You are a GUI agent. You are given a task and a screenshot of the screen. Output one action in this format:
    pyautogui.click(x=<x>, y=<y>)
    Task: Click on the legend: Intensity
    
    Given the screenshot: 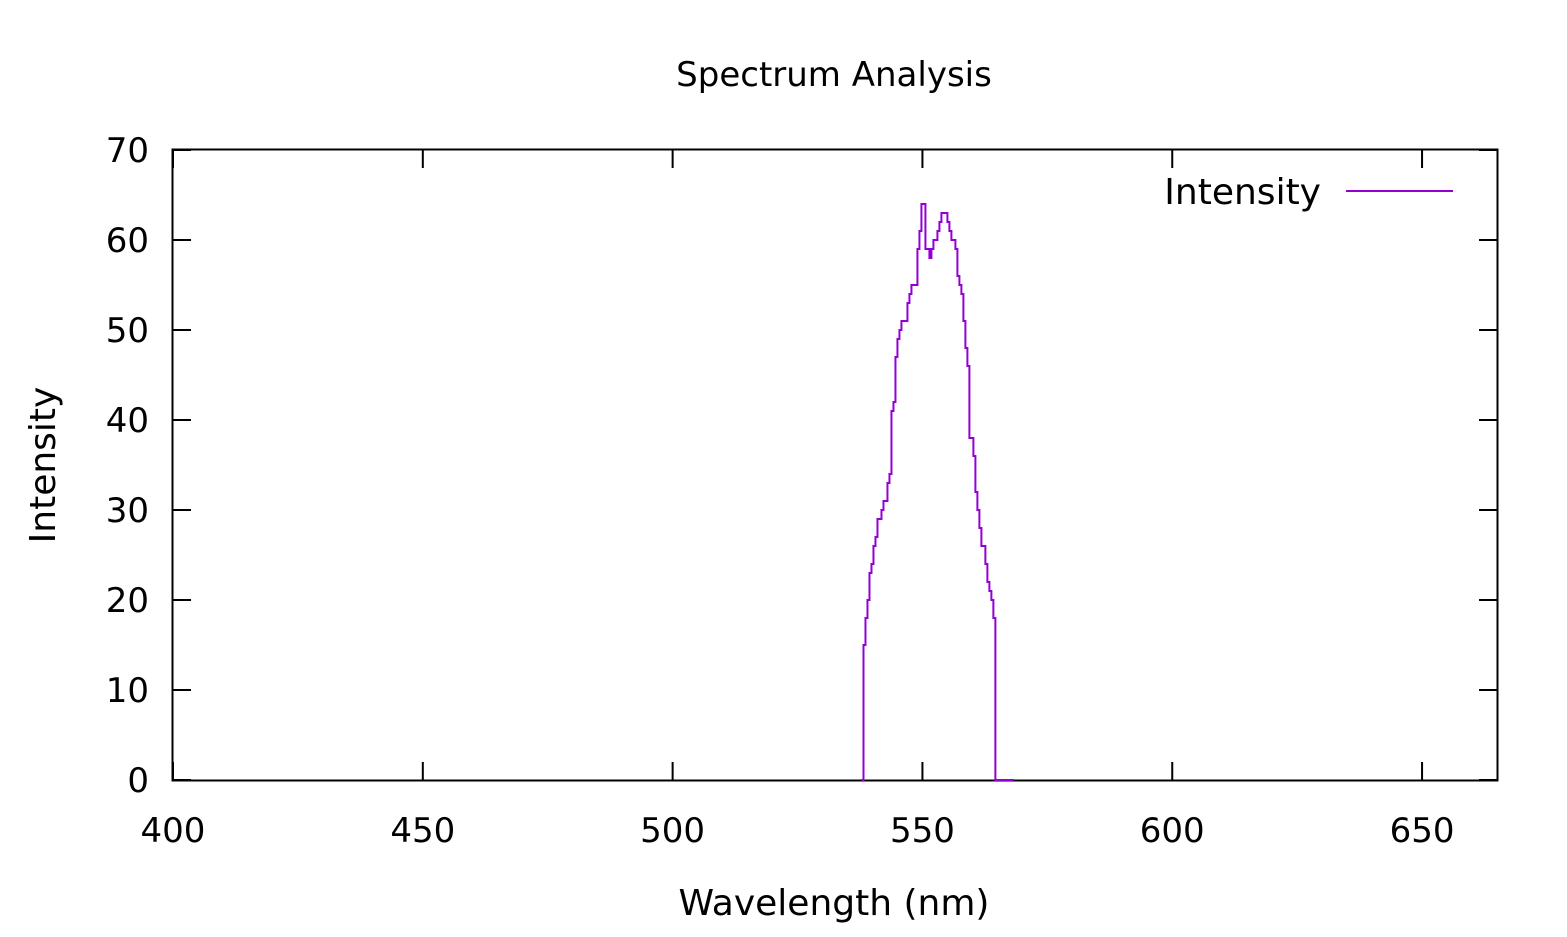 What is the action you would take?
    pyautogui.click(x=1308, y=192)
    